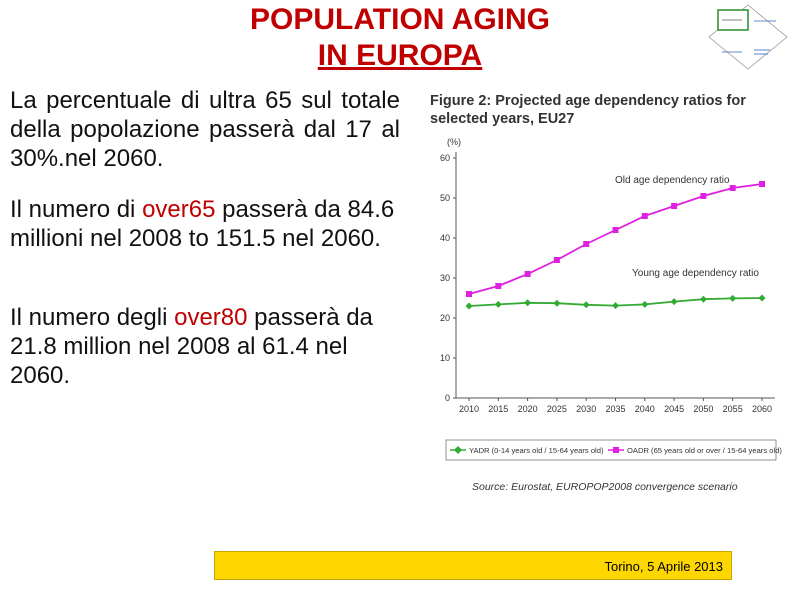 The image size is (794, 595). Describe the element at coordinates (536, 450) in the screenshot. I see `legend-yadr: YADR (0-14 years old / 15-64 years old)` at that location.